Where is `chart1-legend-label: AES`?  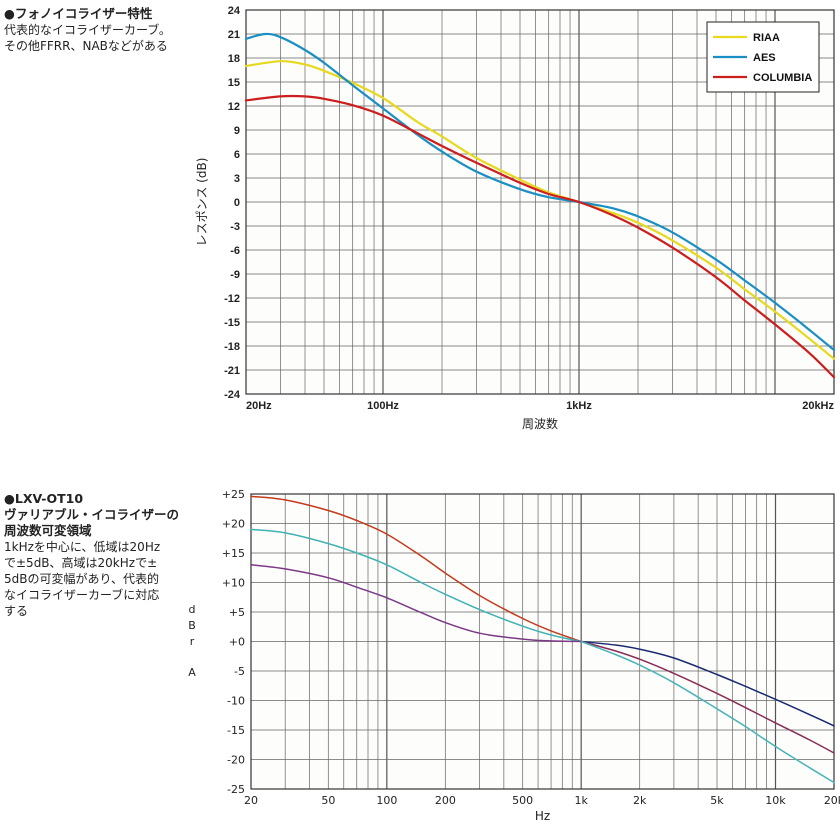 chart1-legend-label: AES is located at coordinates (764, 58).